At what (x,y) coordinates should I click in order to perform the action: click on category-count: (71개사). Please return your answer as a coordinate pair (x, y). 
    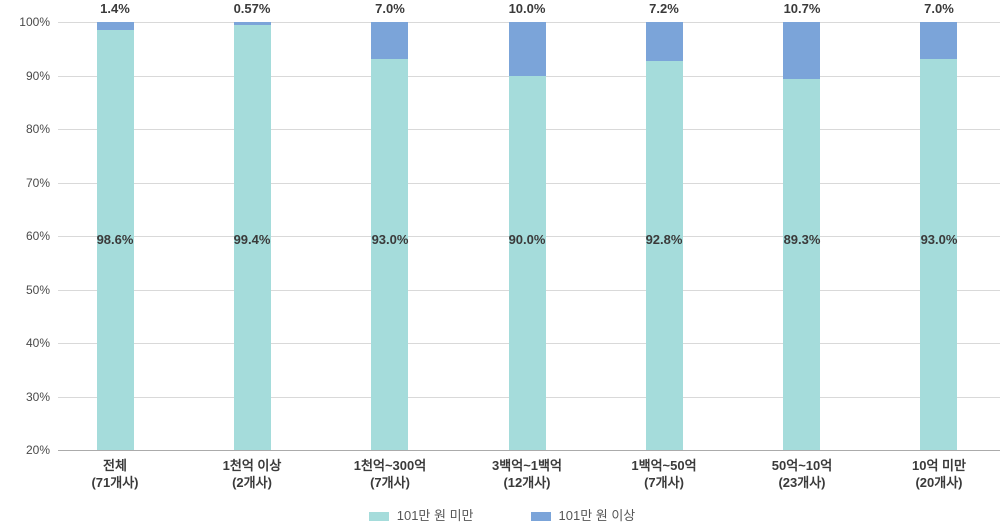
    Looking at the image, I should click on (115, 482).